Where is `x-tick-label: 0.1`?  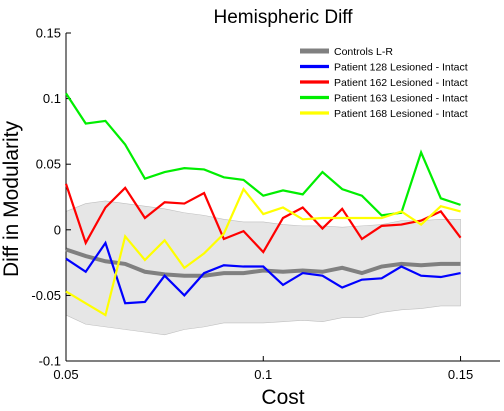 x-tick-label: 0.1 is located at coordinates (263, 374).